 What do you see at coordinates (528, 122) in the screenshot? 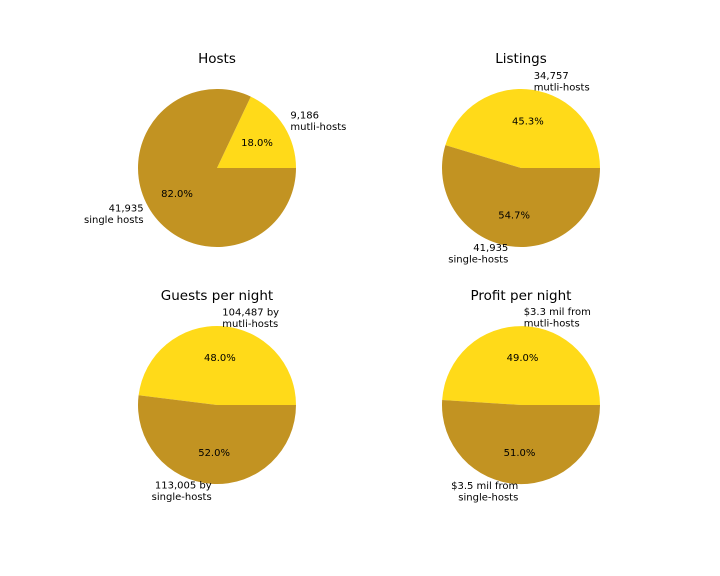
I see `slice-percent-label: 45.3%` at bounding box center [528, 122].